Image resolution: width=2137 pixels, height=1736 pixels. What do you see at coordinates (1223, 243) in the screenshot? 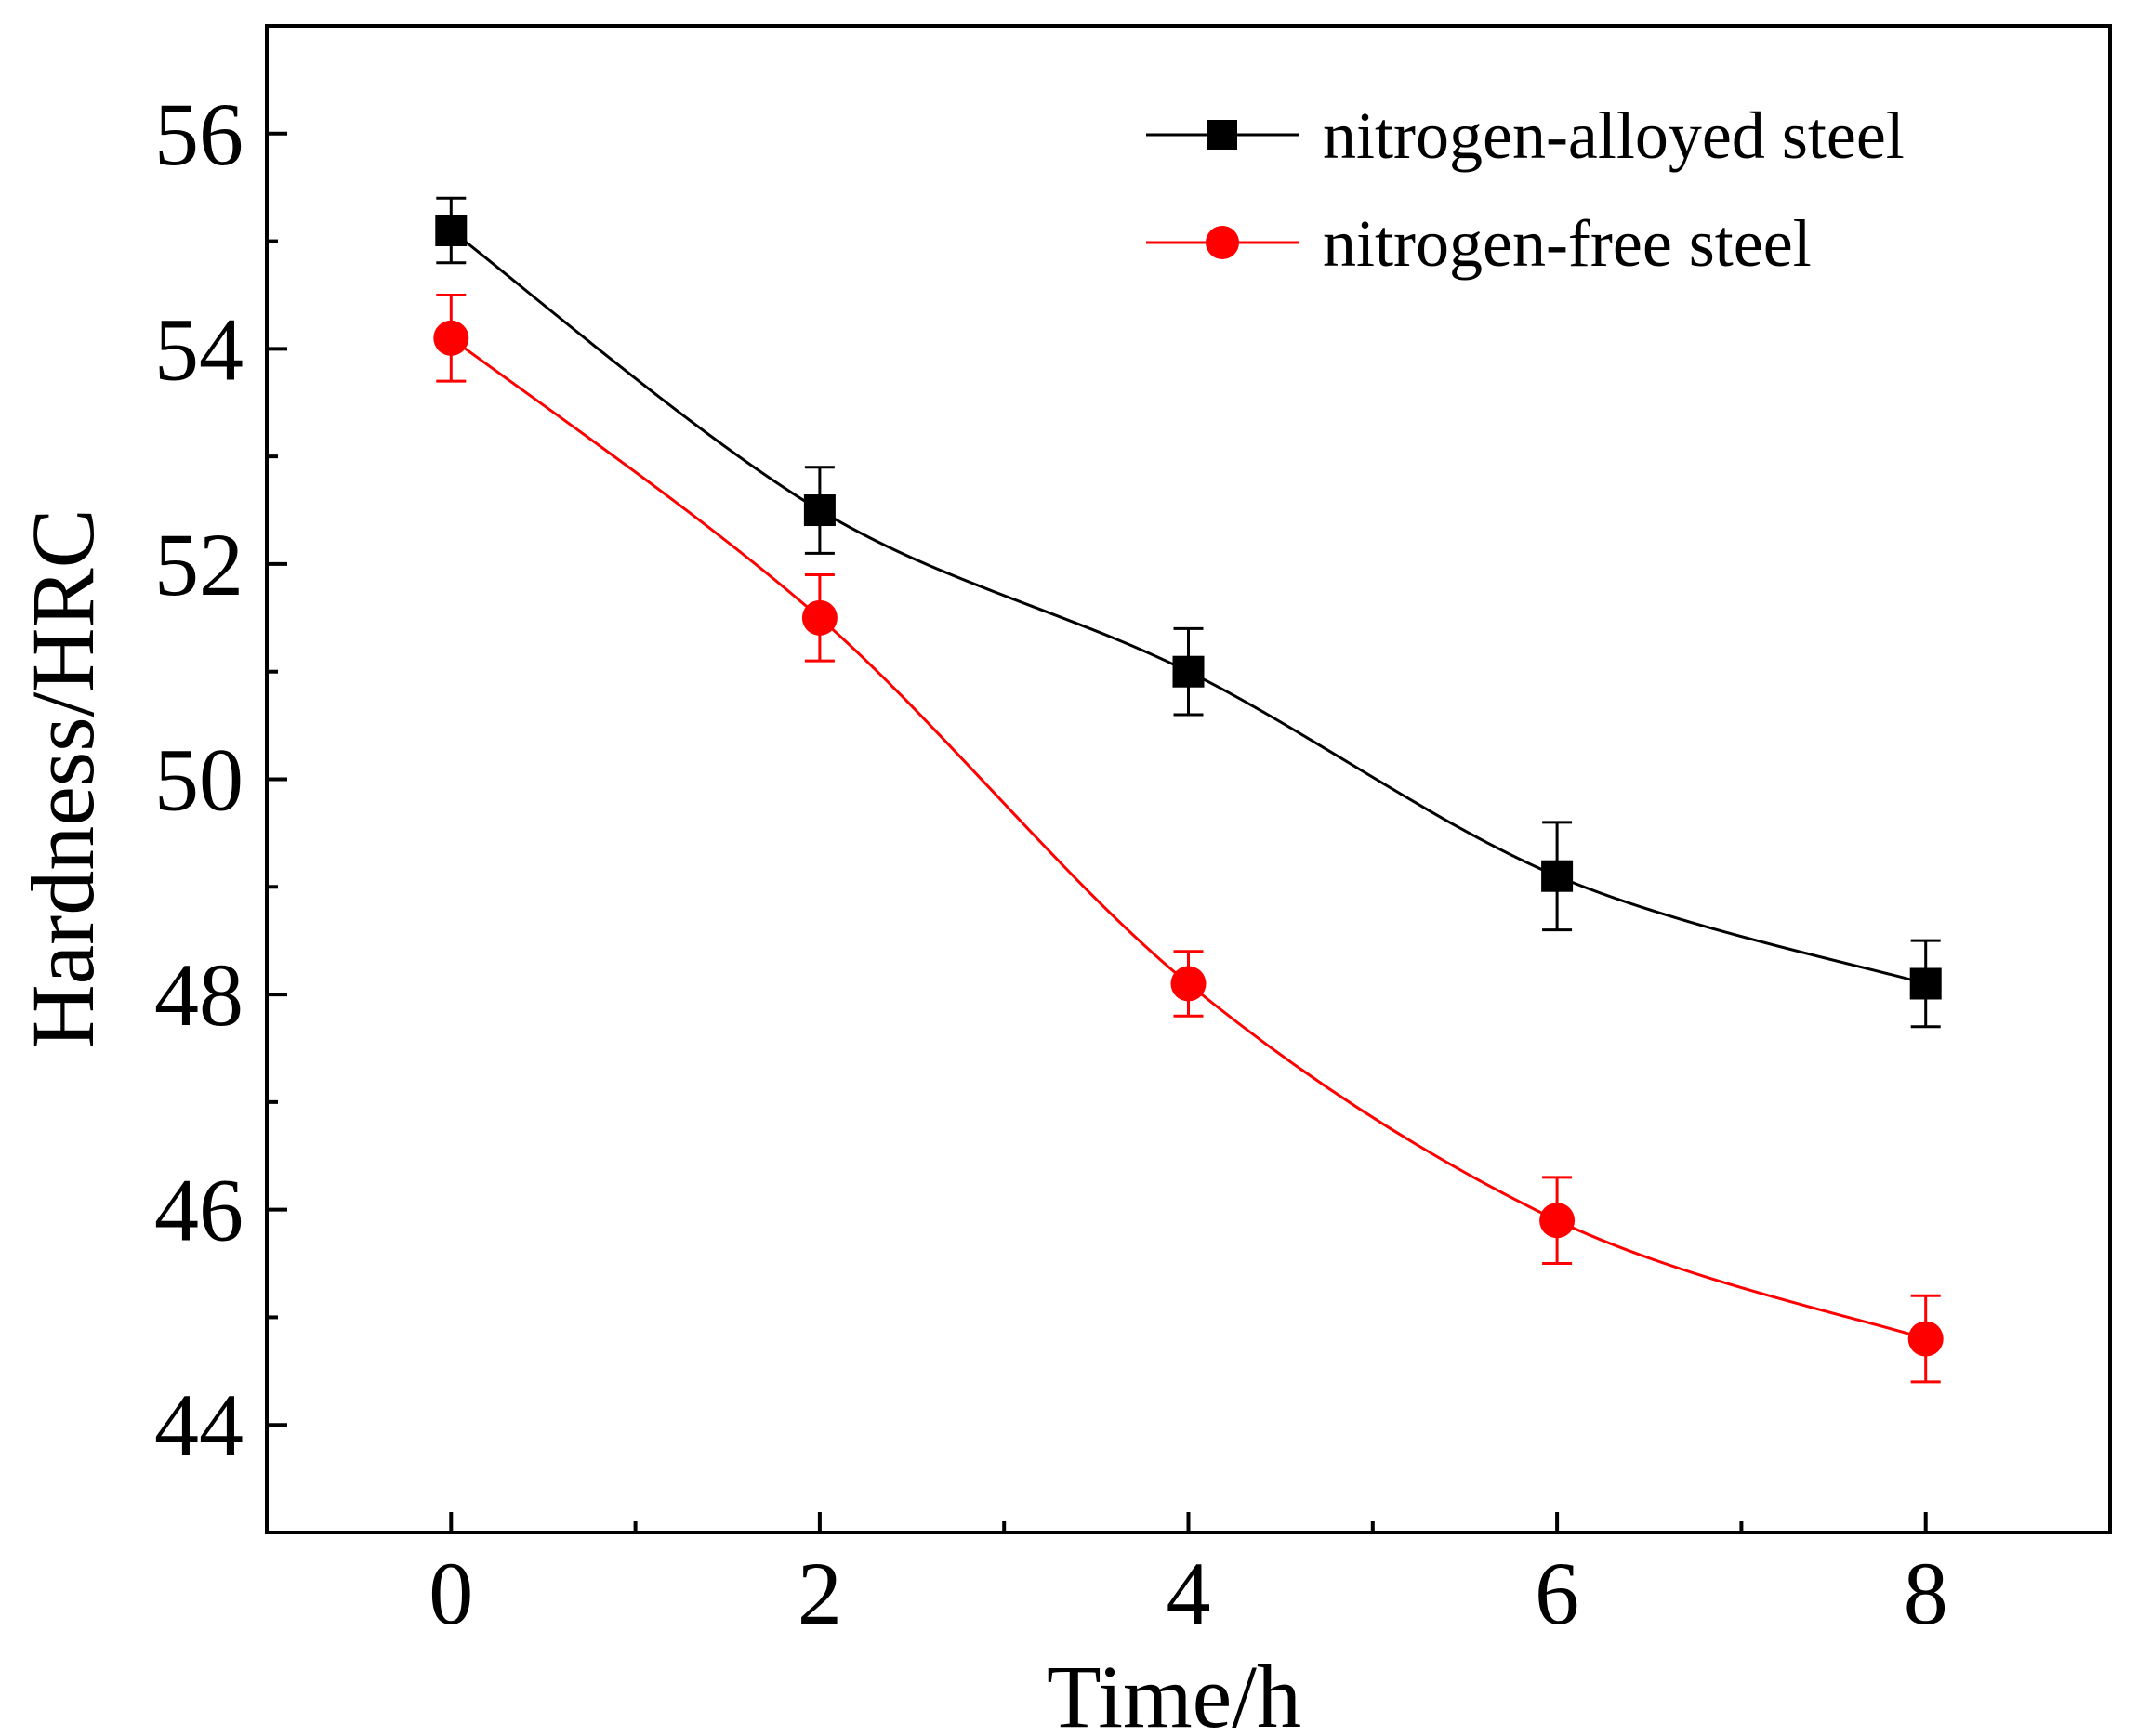
I see `legend-marker-nitrogen-free` at bounding box center [1223, 243].